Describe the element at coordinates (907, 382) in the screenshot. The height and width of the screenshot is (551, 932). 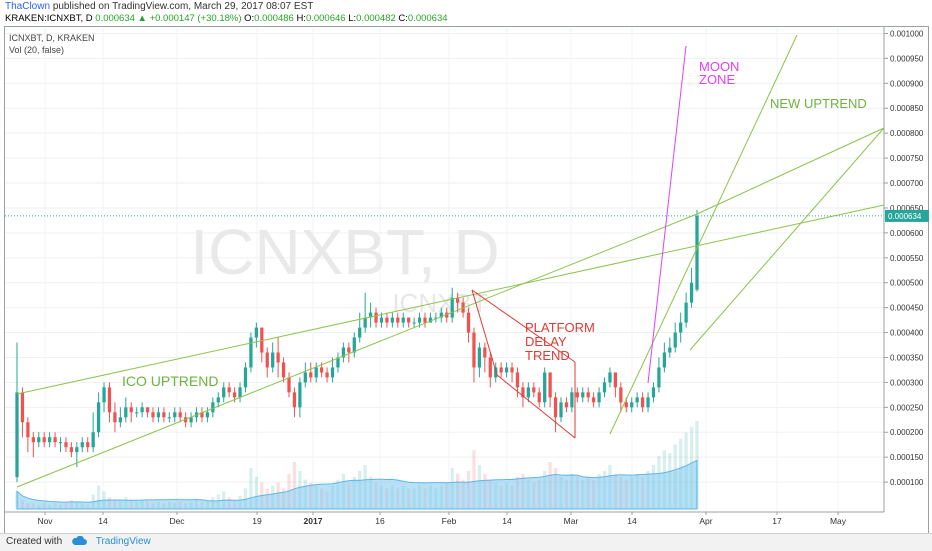
I see `price-tick-label: 0.000300` at that location.